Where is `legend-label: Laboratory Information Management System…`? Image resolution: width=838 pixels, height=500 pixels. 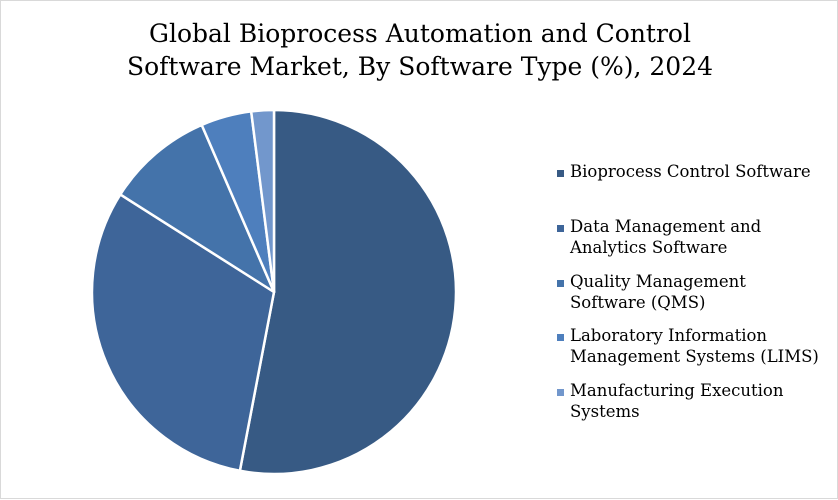 legend-label: Laboratory Information Management System… is located at coordinates (694, 346).